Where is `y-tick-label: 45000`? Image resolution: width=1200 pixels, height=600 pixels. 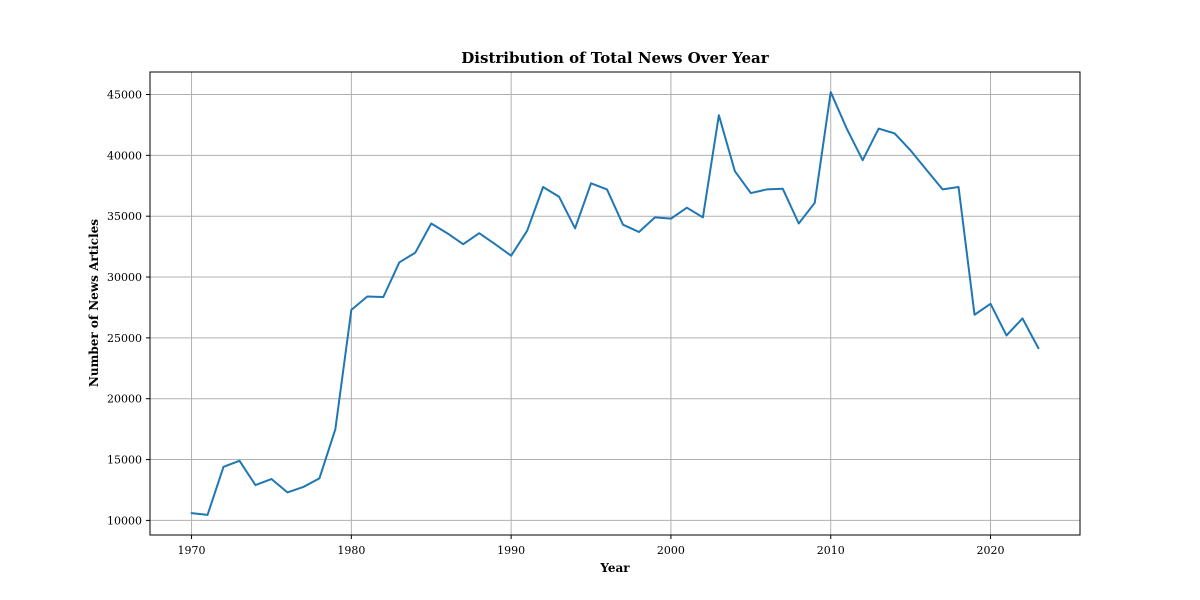 y-tick-label: 45000 is located at coordinates (124, 95).